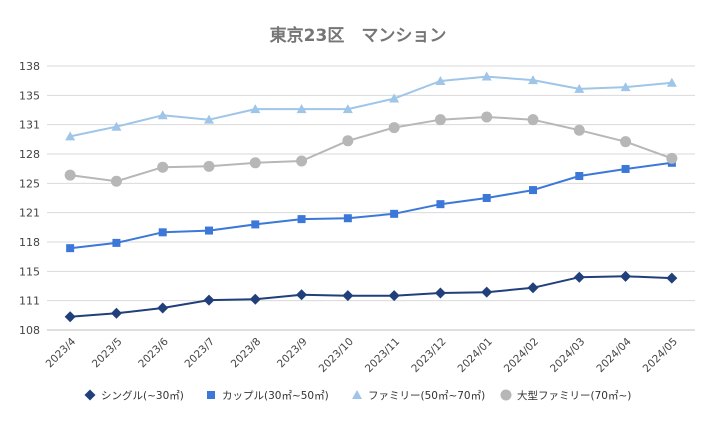  What do you see at coordinates (29, 95) in the screenshot?
I see `y-tick-label: 135` at bounding box center [29, 95].